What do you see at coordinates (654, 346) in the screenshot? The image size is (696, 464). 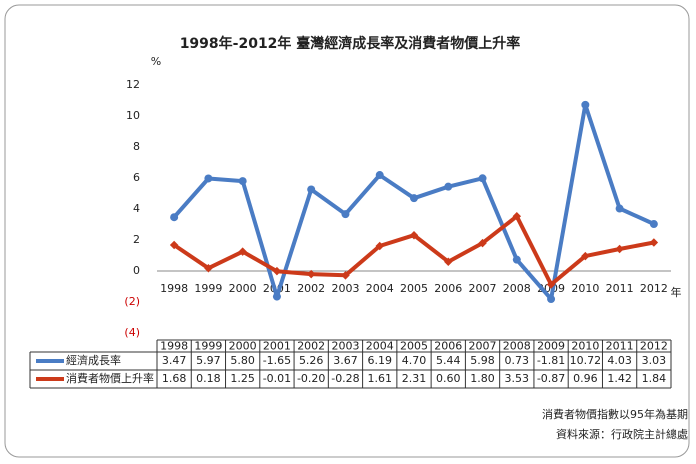 I see `table-header: 2012` at bounding box center [654, 346].